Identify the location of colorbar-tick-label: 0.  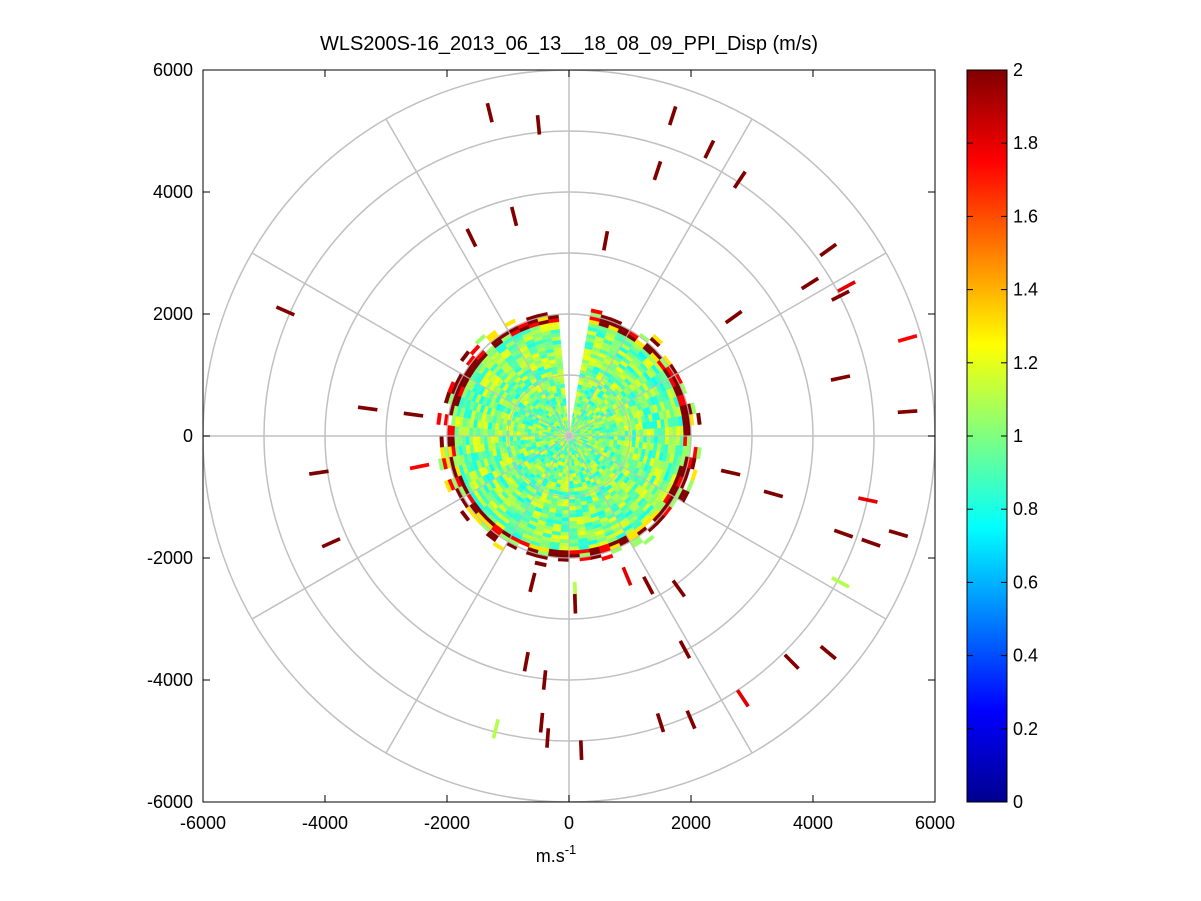
(1018, 802).